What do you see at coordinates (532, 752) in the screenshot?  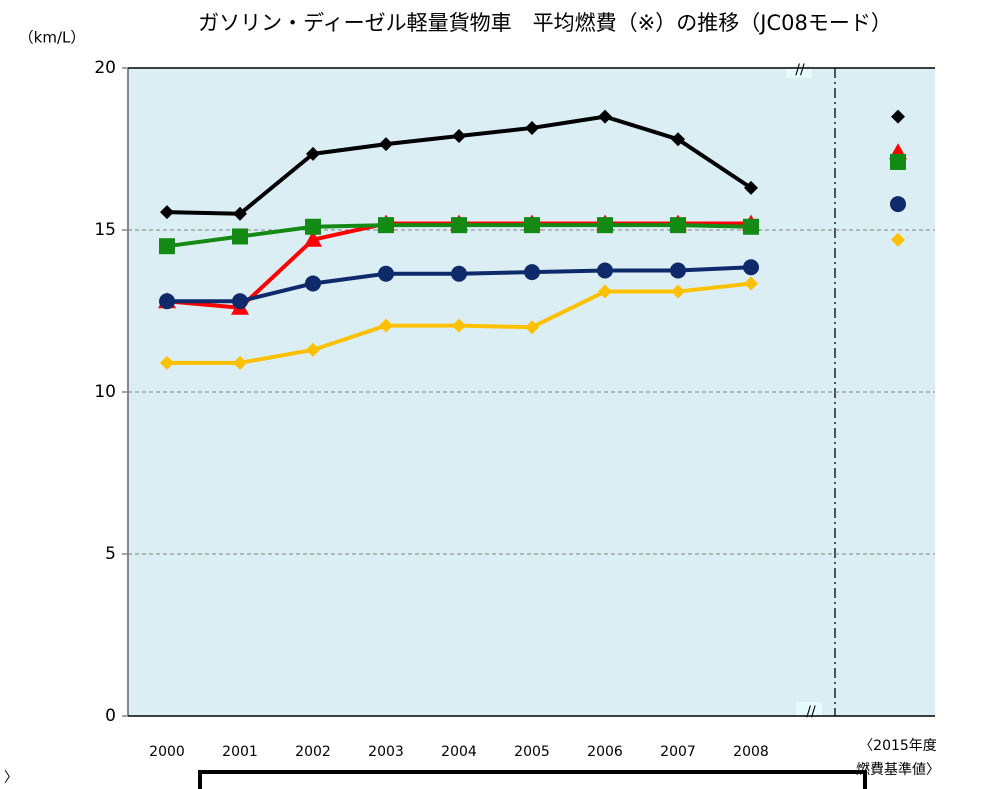 I see `x-tick-label: 2005` at bounding box center [532, 752].